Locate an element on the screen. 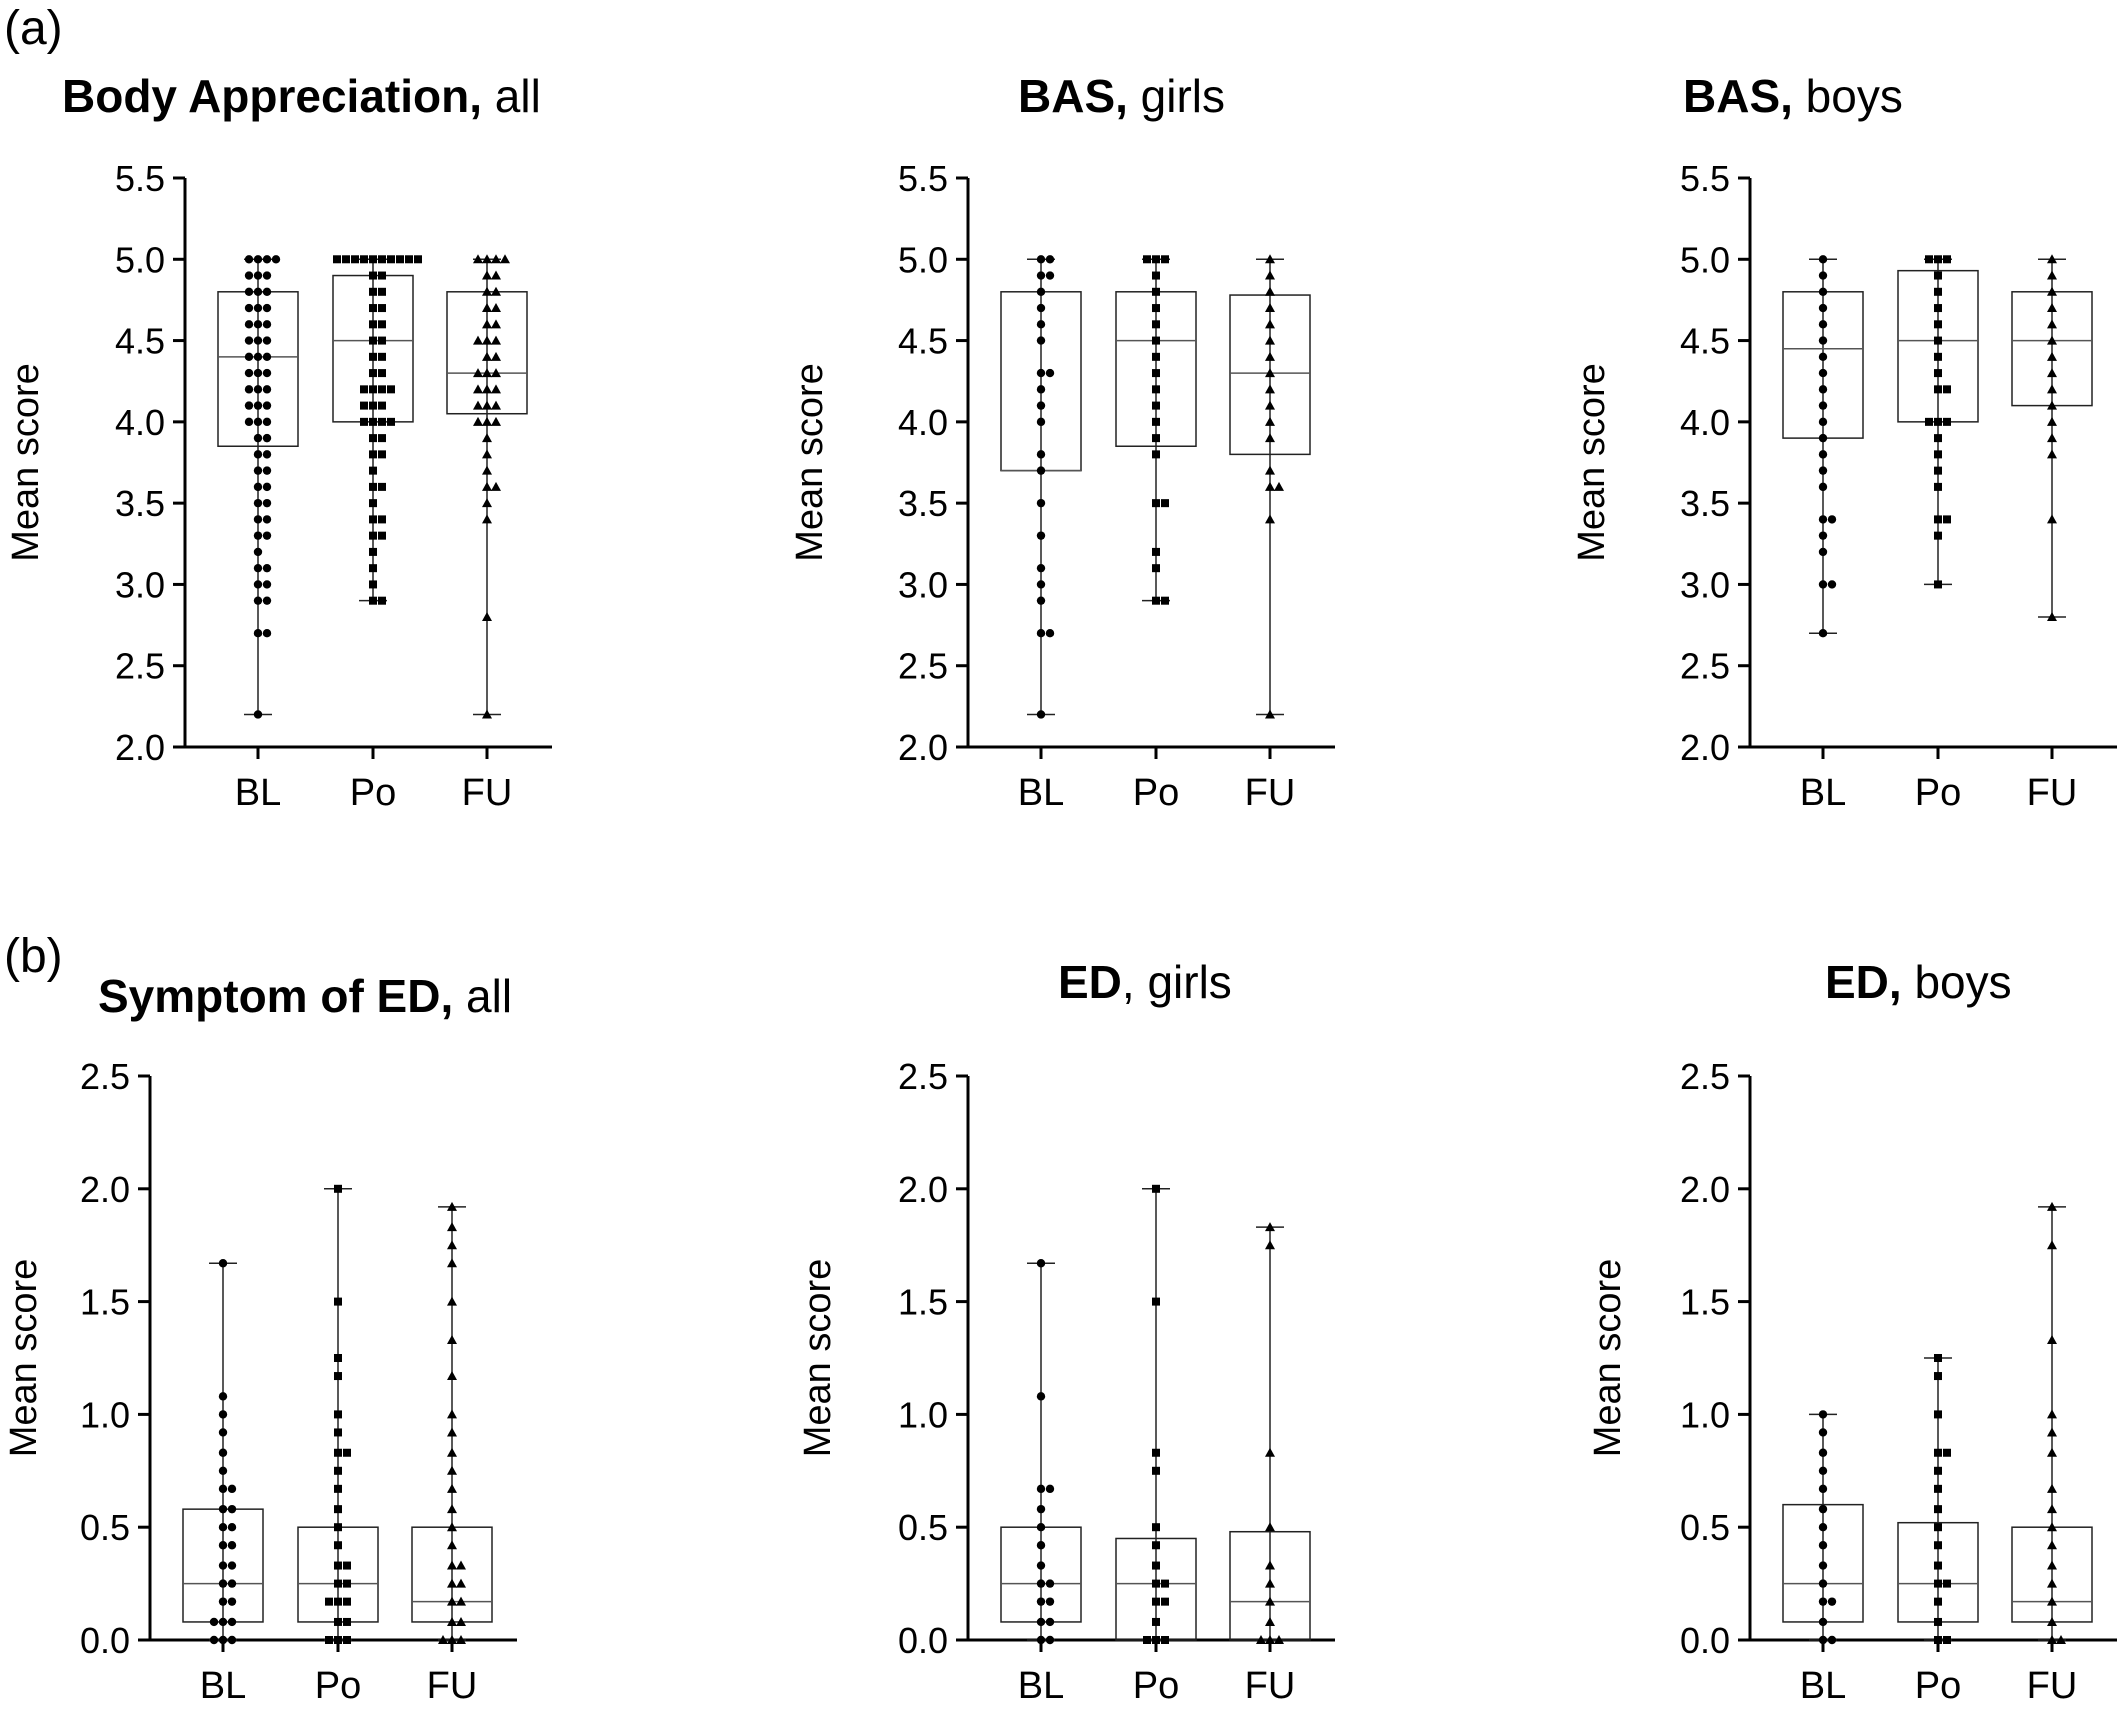 The image size is (2128, 1719). y-tick-label: 3.0 is located at coordinates (1705, 584).